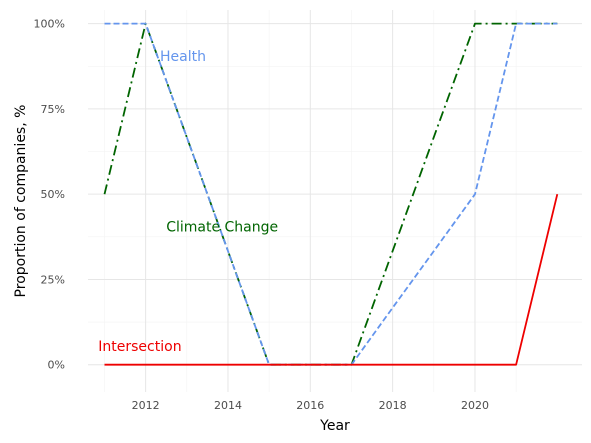 This screenshot has height=443, width=591. What do you see at coordinates (334, 426) in the screenshot?
I see `x-axis-title: Year` at bounding box center [334, 426].